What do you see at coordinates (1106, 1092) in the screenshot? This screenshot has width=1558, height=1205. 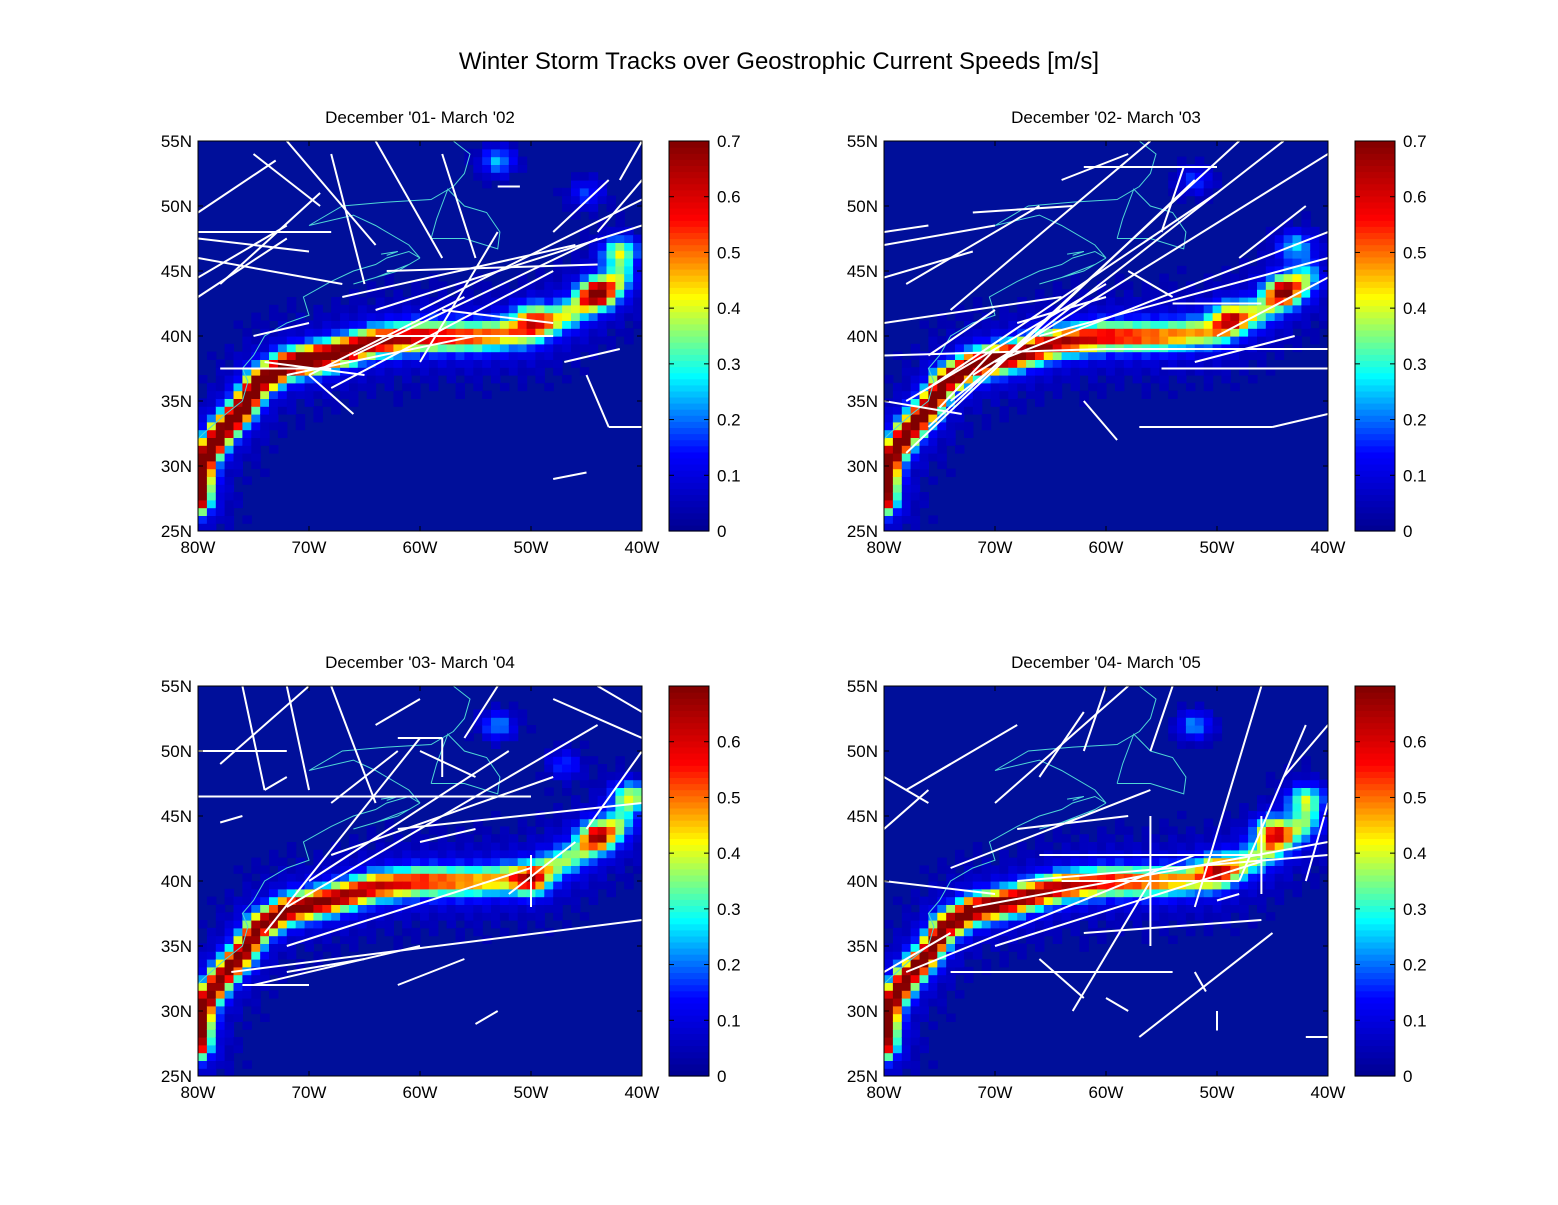 I see `x-tick-label: 60W` at bounding box center [1106, 1092].